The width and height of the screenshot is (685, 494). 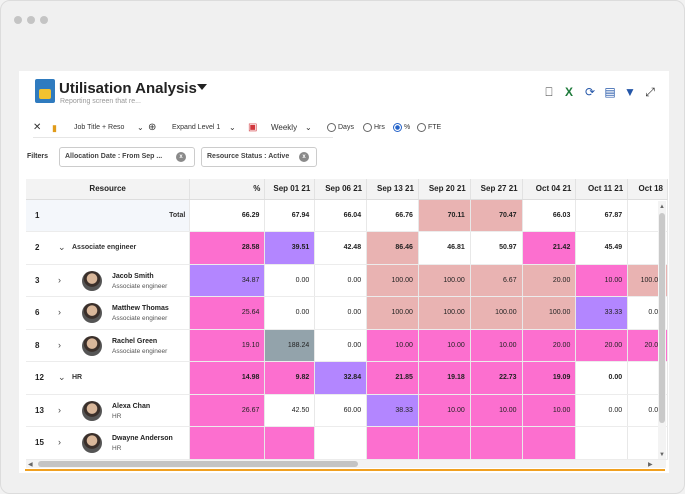 I want to click on grouping-select: Job Title + Reso, so click(x=99, y=128).